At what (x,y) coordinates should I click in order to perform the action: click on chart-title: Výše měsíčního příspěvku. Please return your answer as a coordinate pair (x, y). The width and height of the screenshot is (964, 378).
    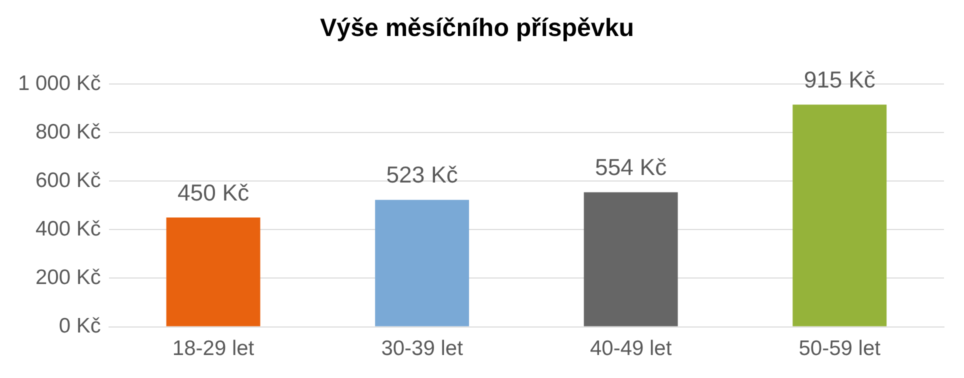
    Looking at the image, I should click on (477, 28).